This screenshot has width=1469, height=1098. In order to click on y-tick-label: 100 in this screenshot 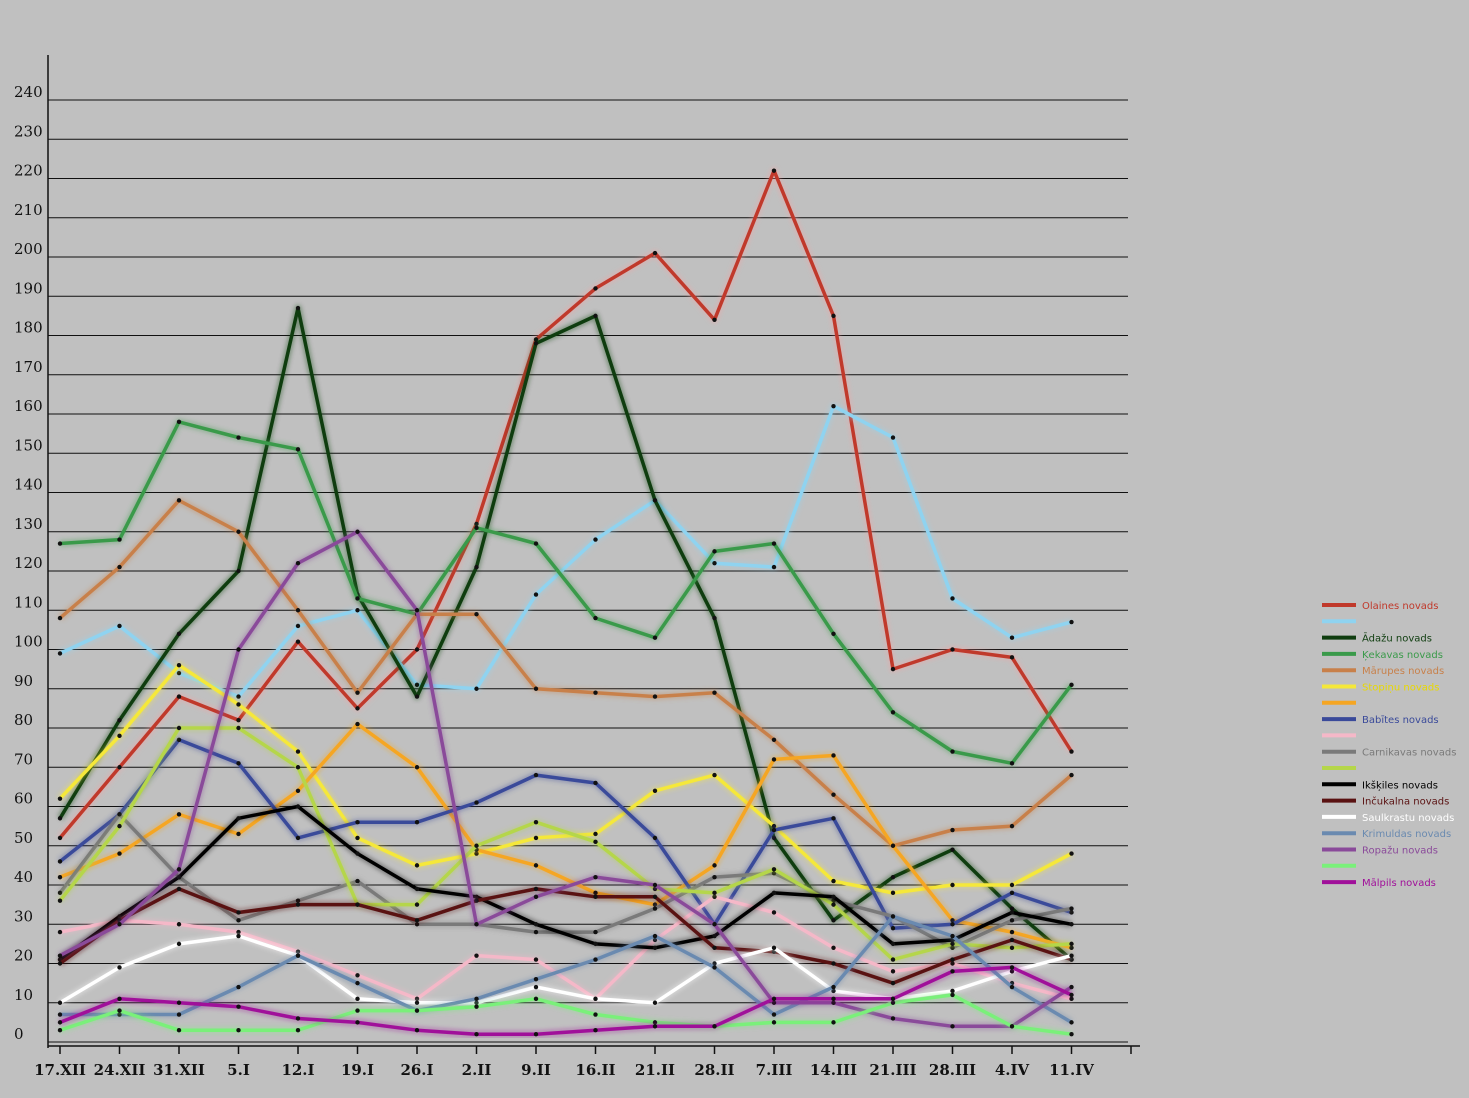, I will do `click(28, 642)`.